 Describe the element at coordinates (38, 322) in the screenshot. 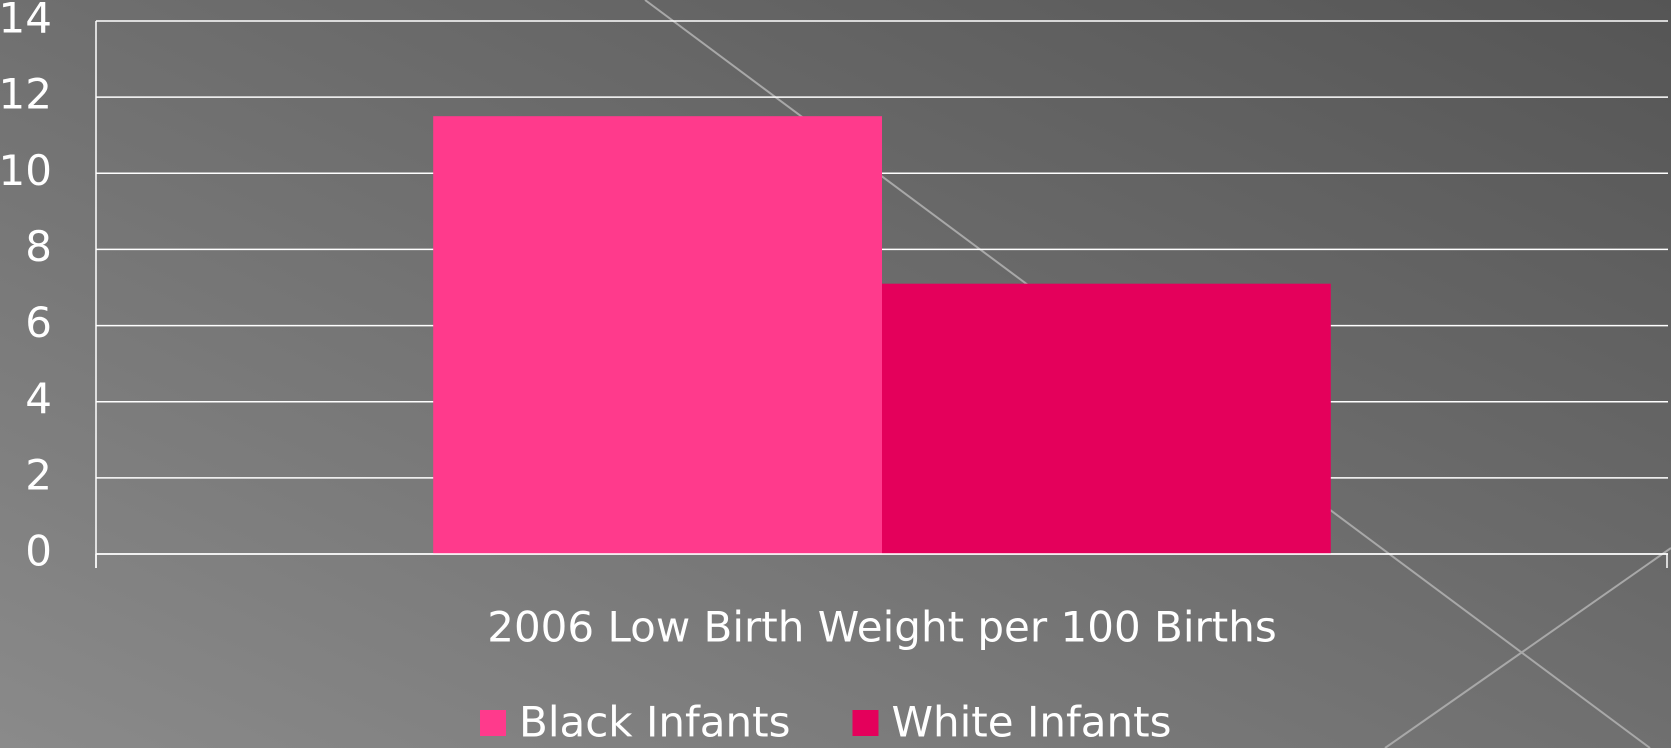

I see `y-tick-label: 6` at that location.